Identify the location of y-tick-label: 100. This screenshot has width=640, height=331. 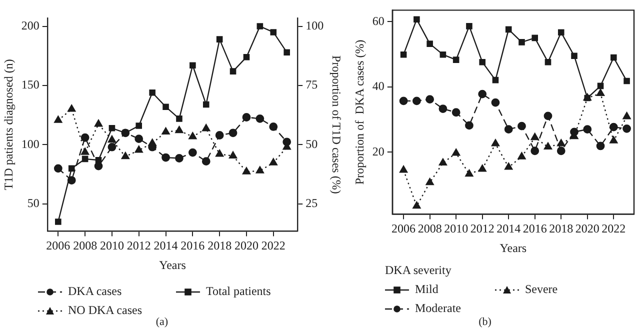
(30, 143).